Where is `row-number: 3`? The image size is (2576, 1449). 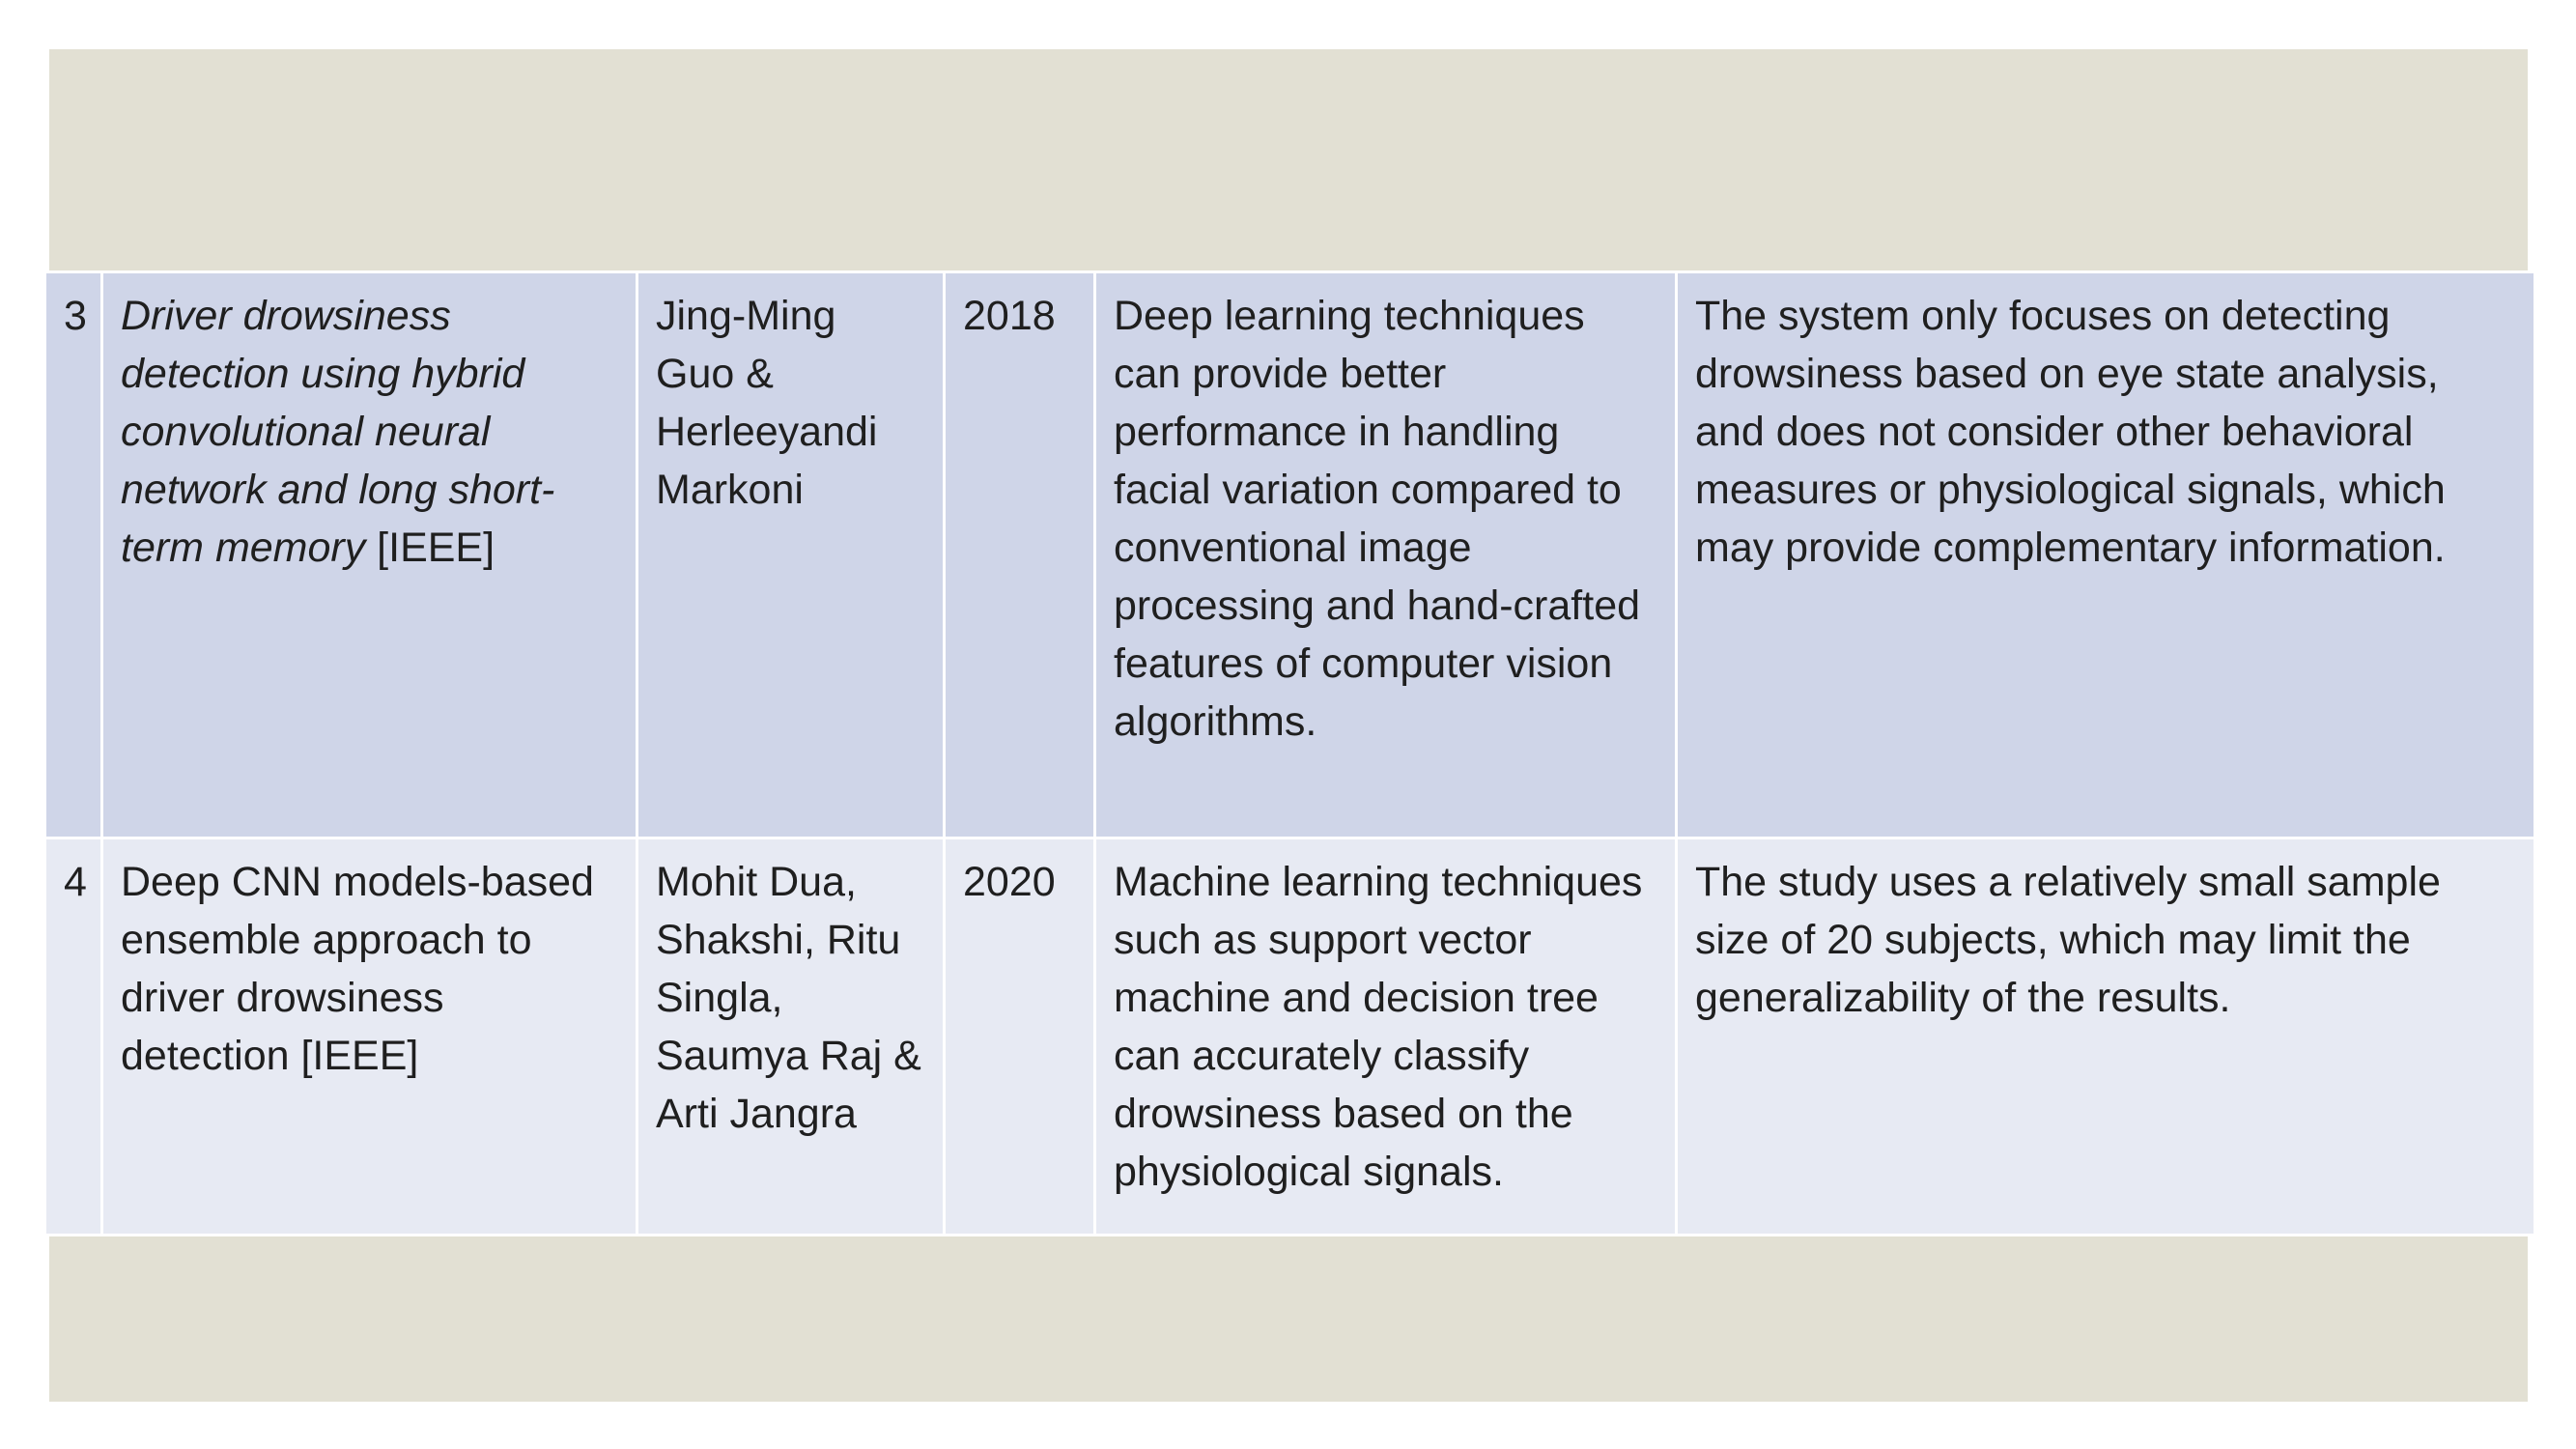 row-number: 3 is located at coordinates (73, 554).